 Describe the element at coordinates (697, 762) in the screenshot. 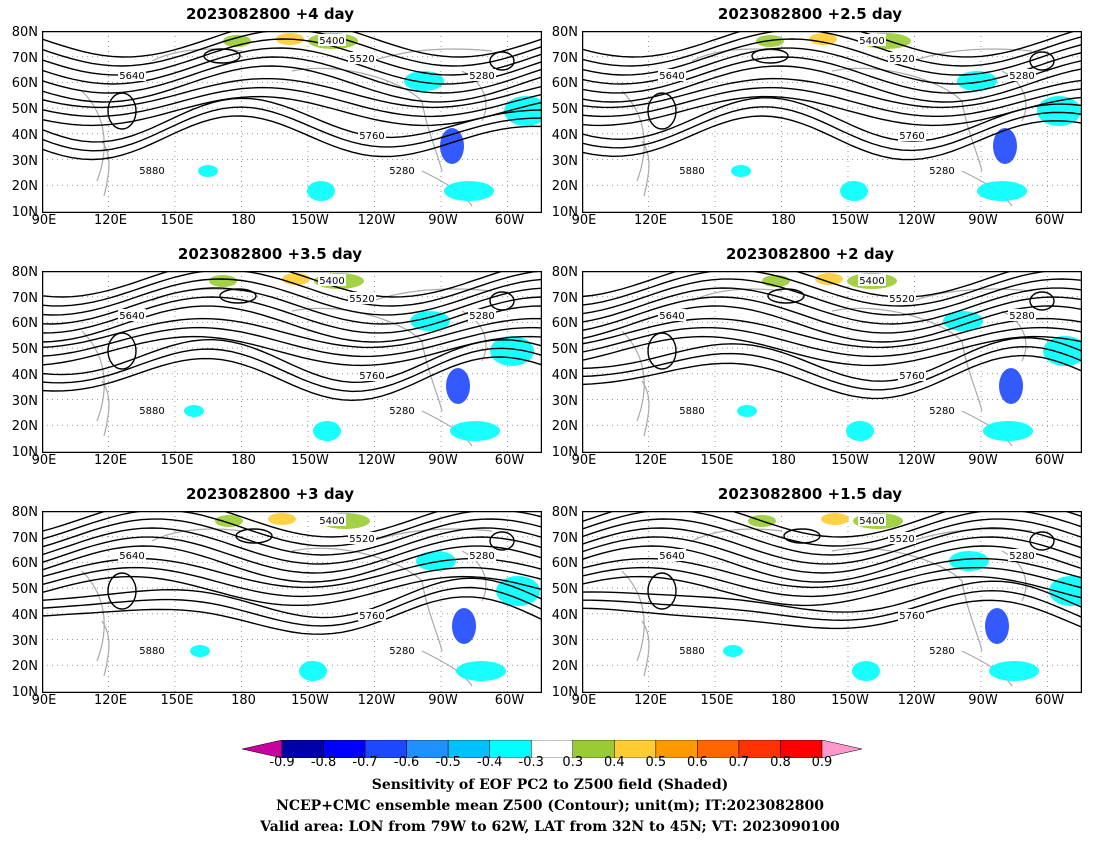

I see `colorbar-label: 0.6` at that location.